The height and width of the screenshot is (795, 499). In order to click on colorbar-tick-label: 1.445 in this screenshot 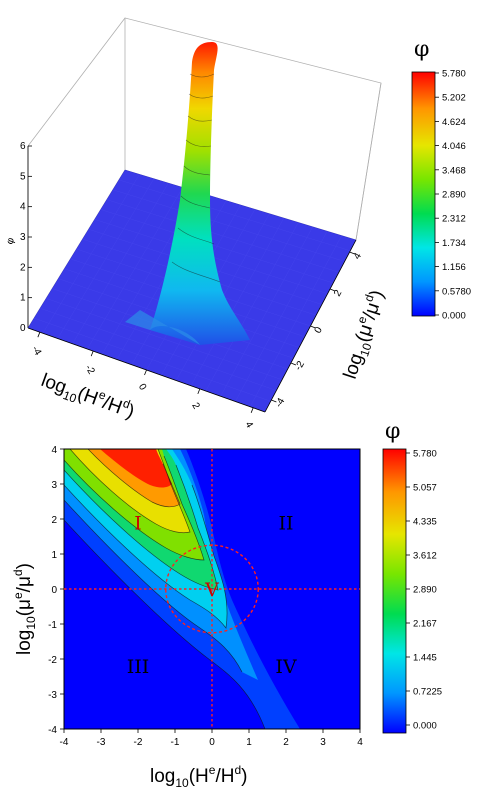, I will do `click(425, 658)`.